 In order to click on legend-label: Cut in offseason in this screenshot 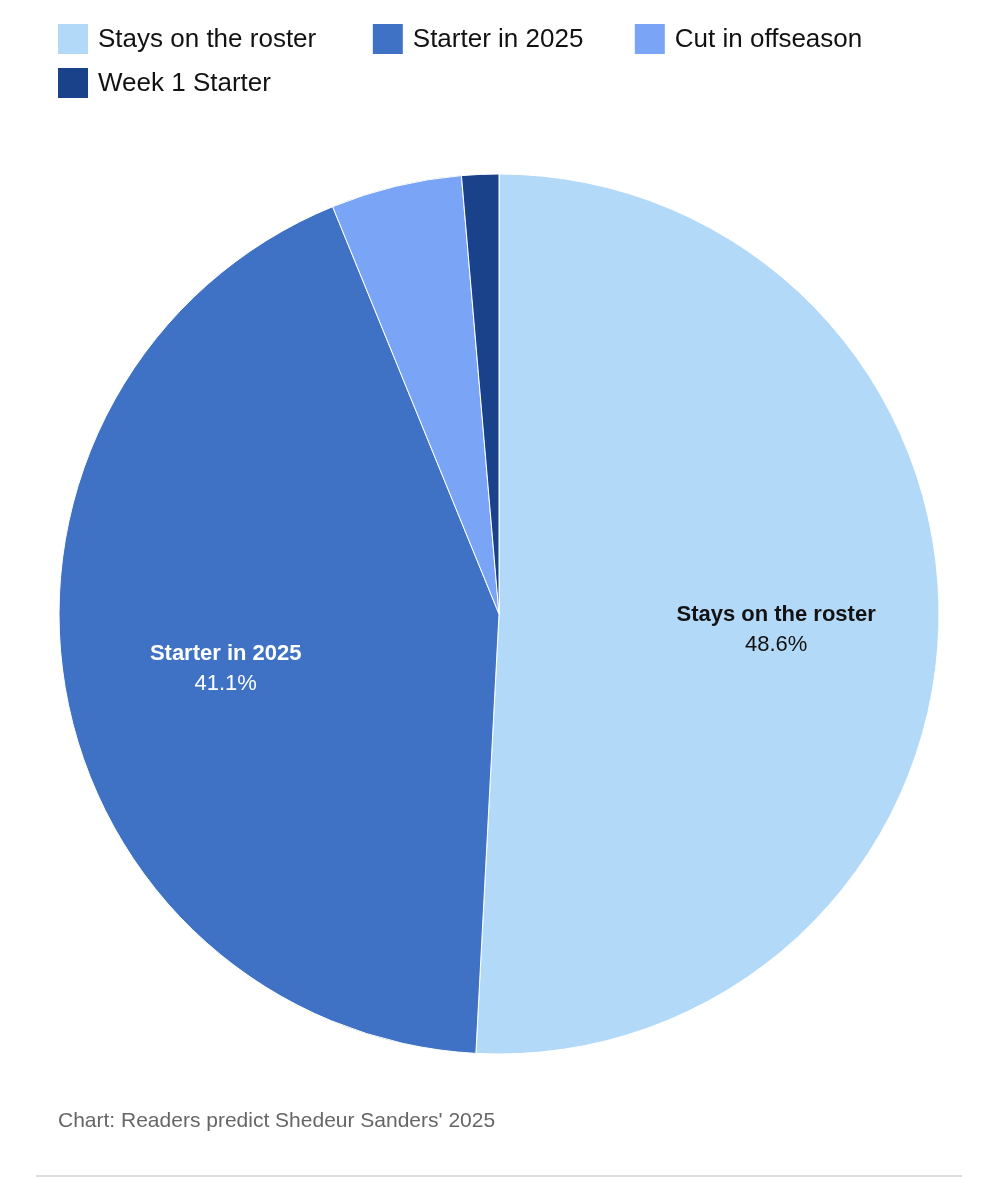, I will do `click(768, 38)`.